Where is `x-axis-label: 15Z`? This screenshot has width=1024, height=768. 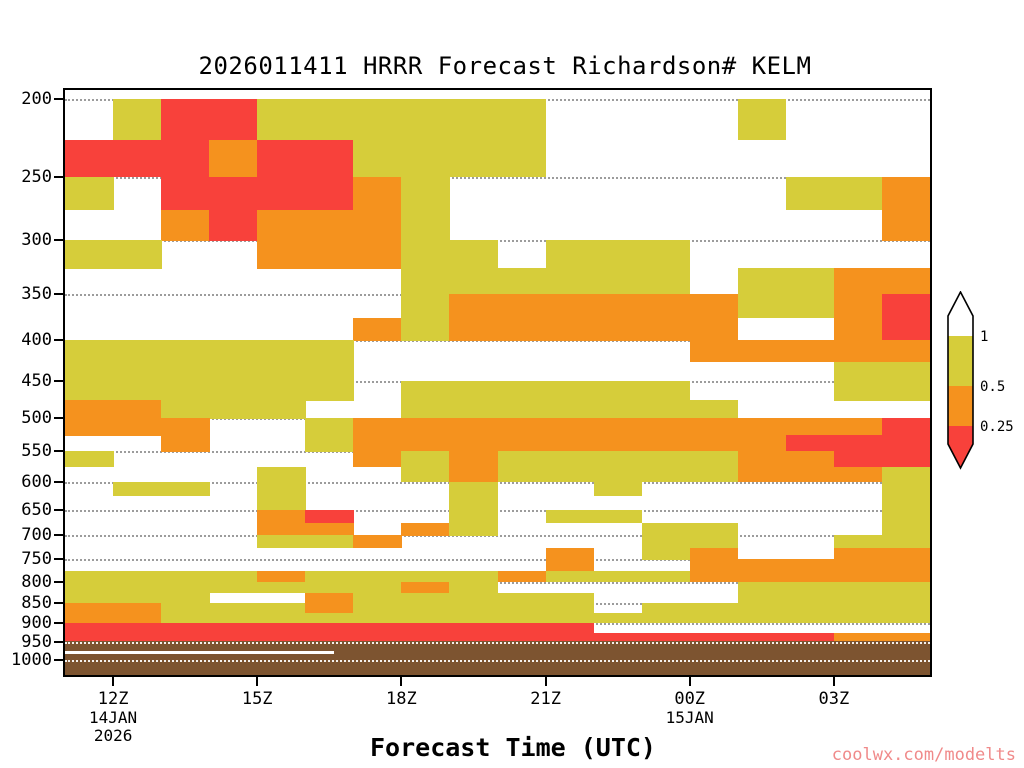
x-axis-label: 15Z is located at coordinates (257, 699).